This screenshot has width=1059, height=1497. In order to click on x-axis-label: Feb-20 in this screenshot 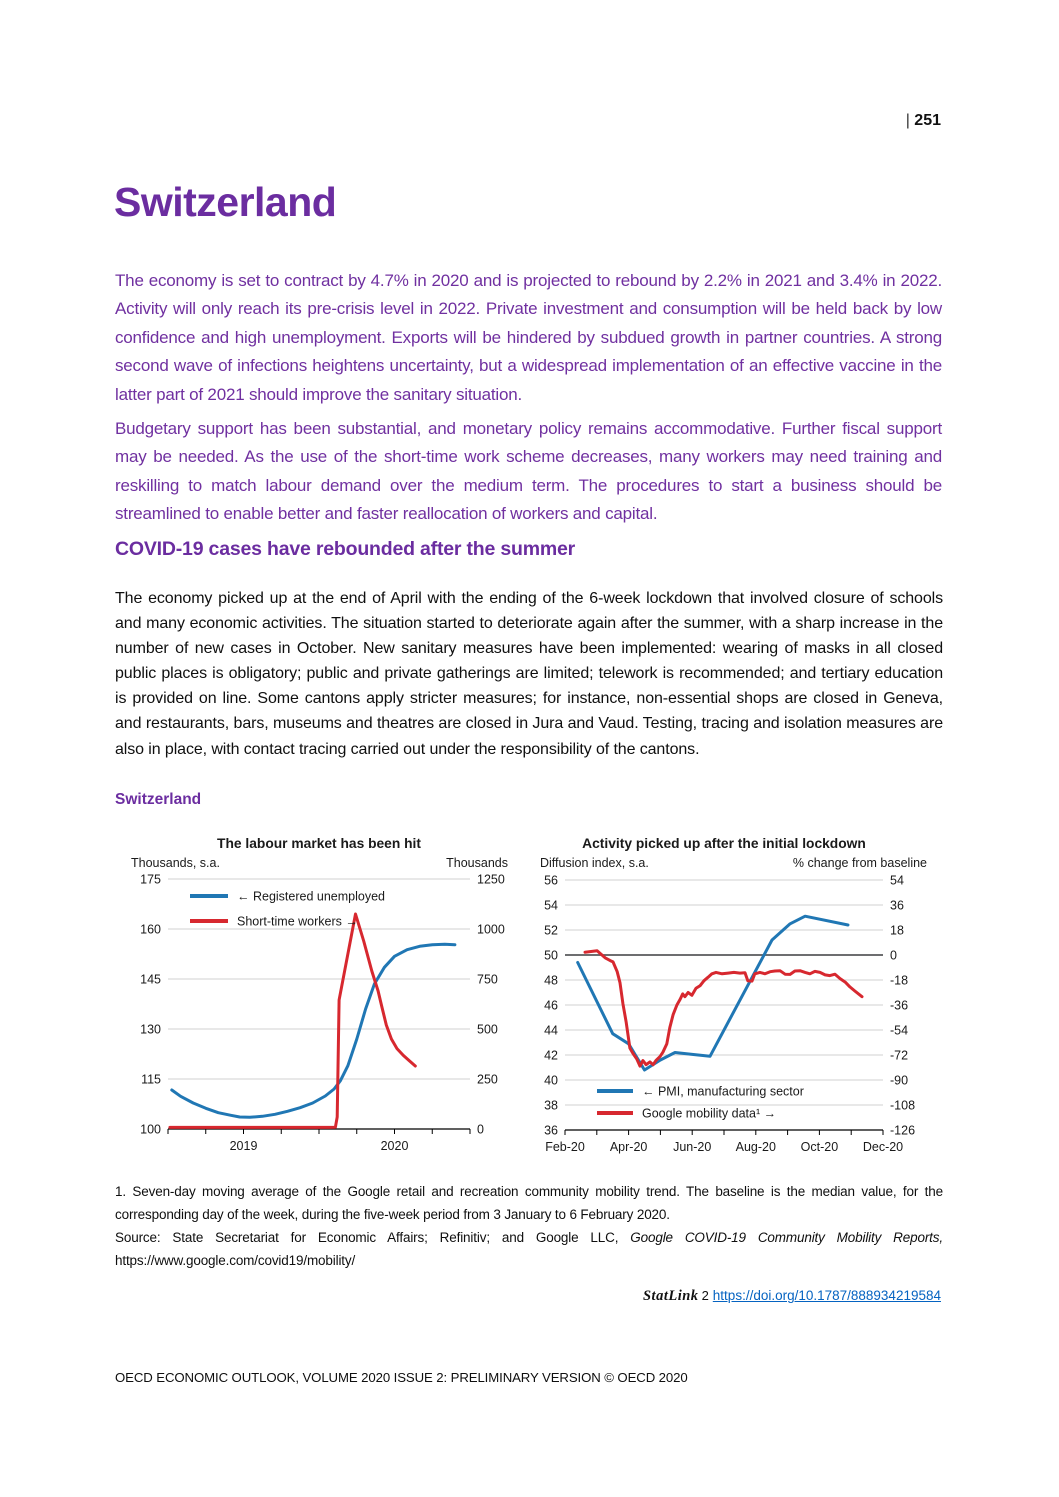, I will do `click(565, 1147)`.